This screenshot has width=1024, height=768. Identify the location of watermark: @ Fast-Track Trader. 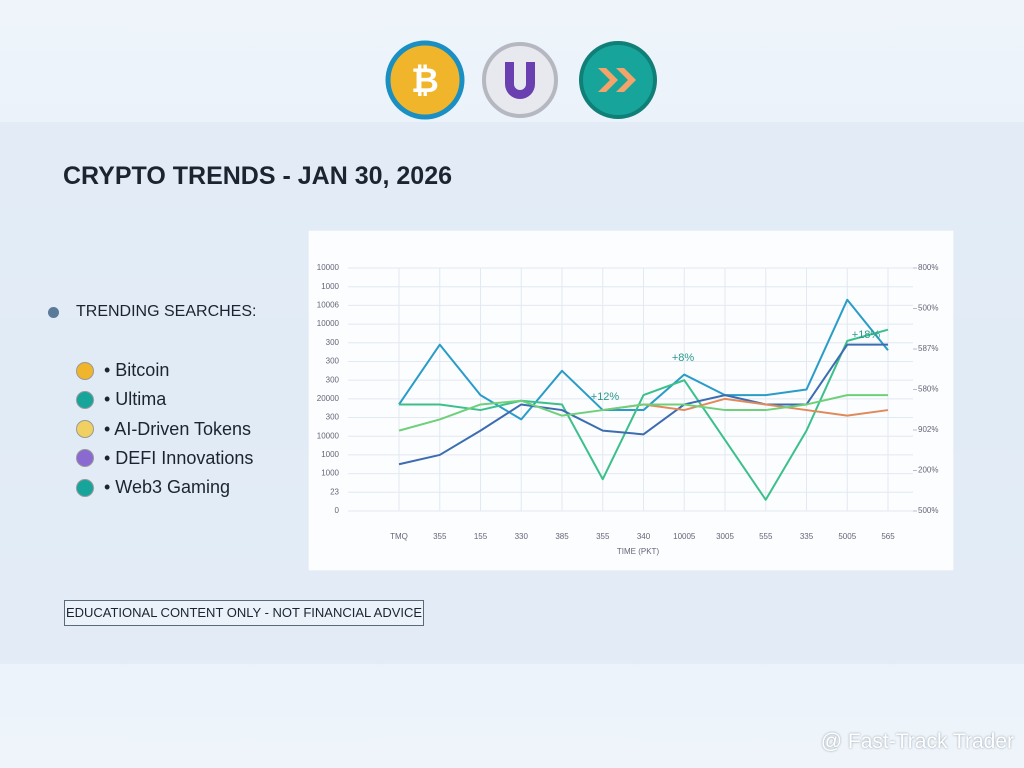
(917, 741).